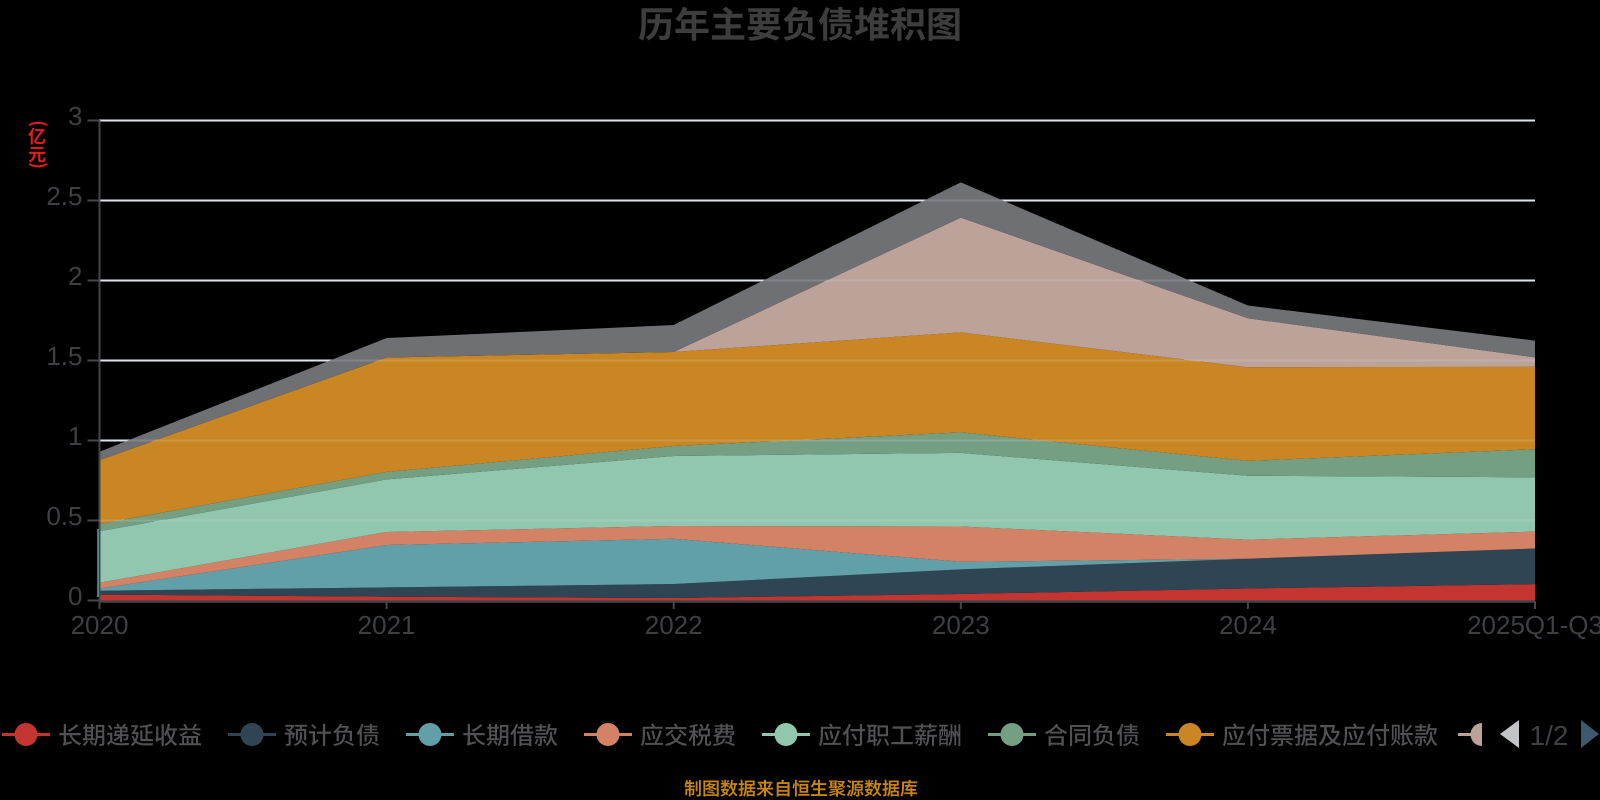  I want to click on svg-text: 2025Q1-Q3, so click(1533, 625).